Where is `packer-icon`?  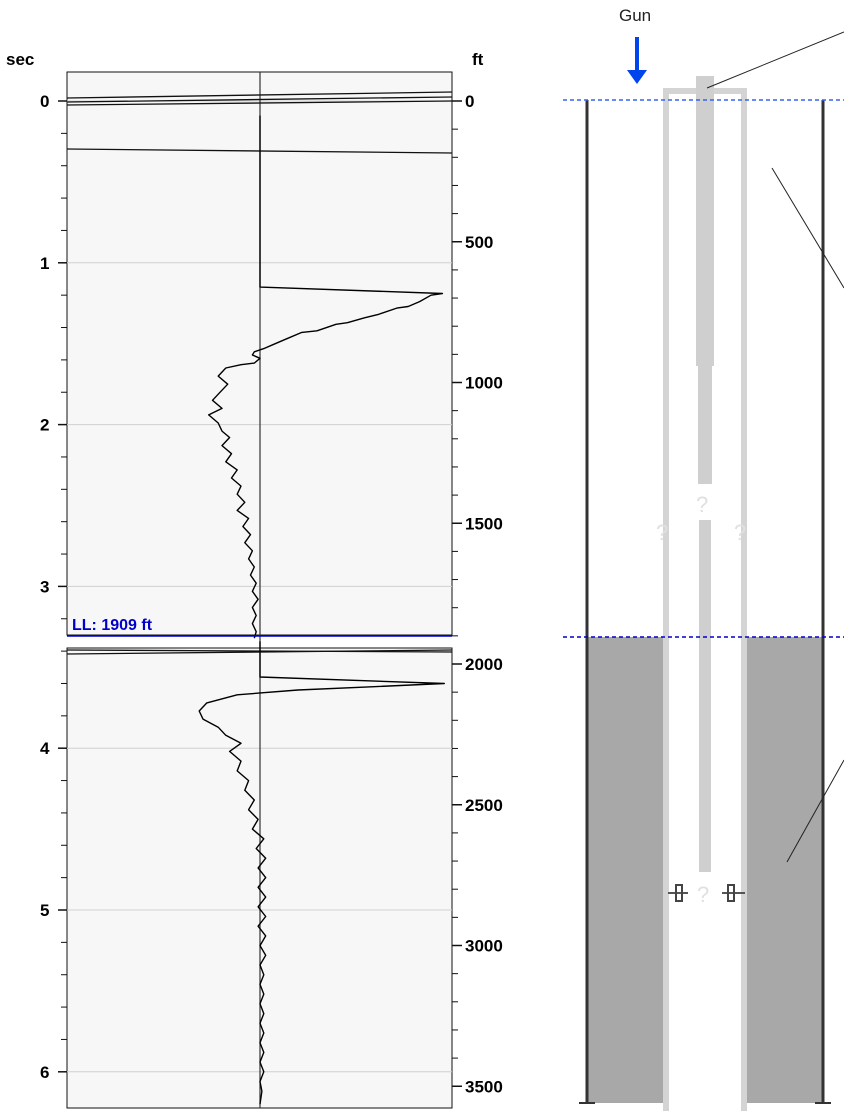
packer-icon is located at coordinates (706, 893).